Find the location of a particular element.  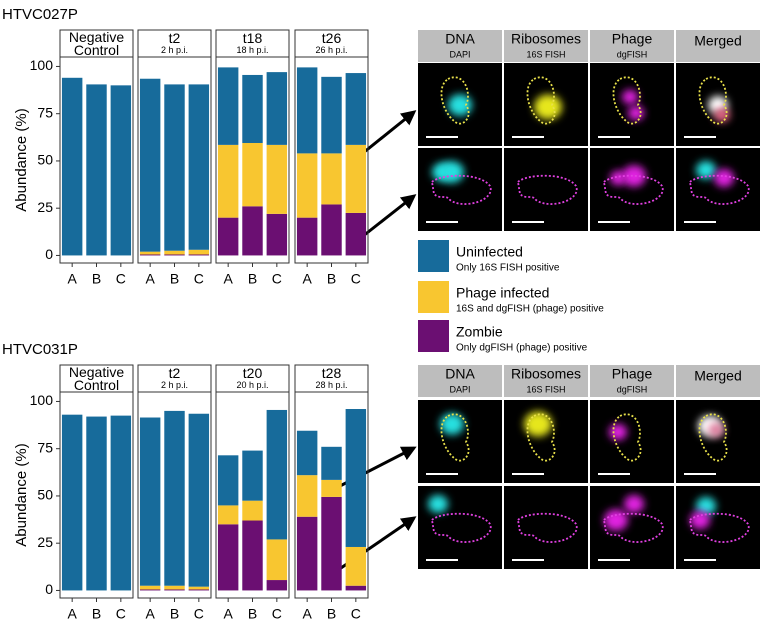

facet-title: t28 is located at coordinates (331, 373).